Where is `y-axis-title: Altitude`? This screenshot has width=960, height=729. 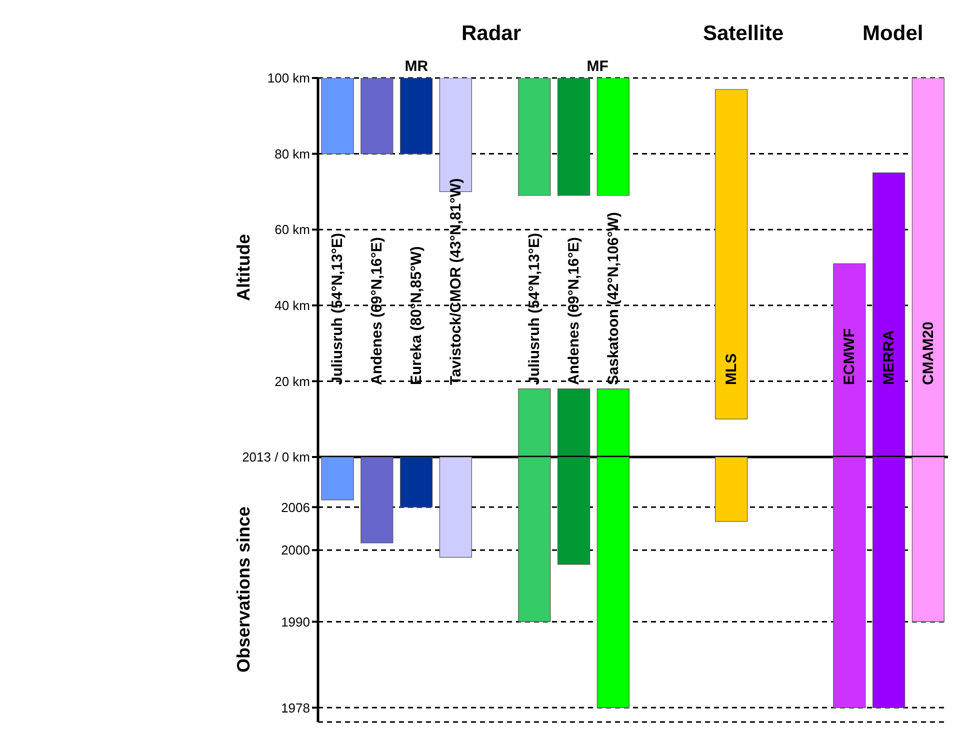
y-axis-title: Altitude is located at coordinates (243, 267).